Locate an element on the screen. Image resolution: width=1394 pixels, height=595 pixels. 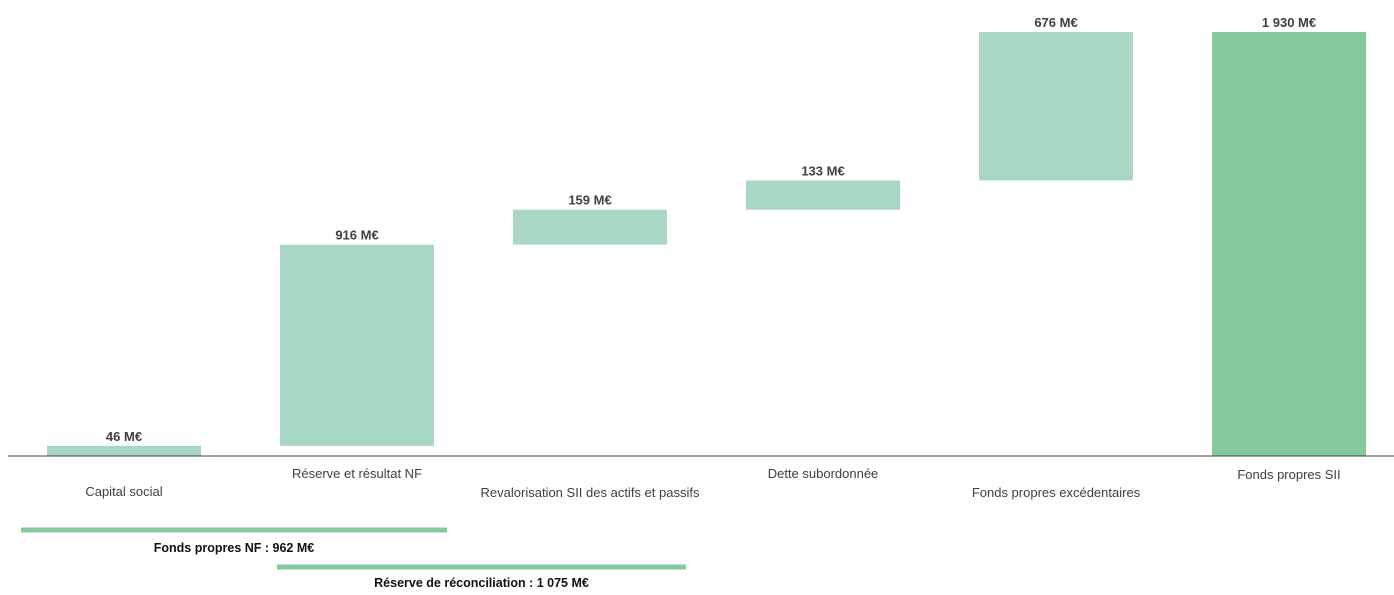
bar-value-label: 676 M€ is located at coordinates (1055, 22).